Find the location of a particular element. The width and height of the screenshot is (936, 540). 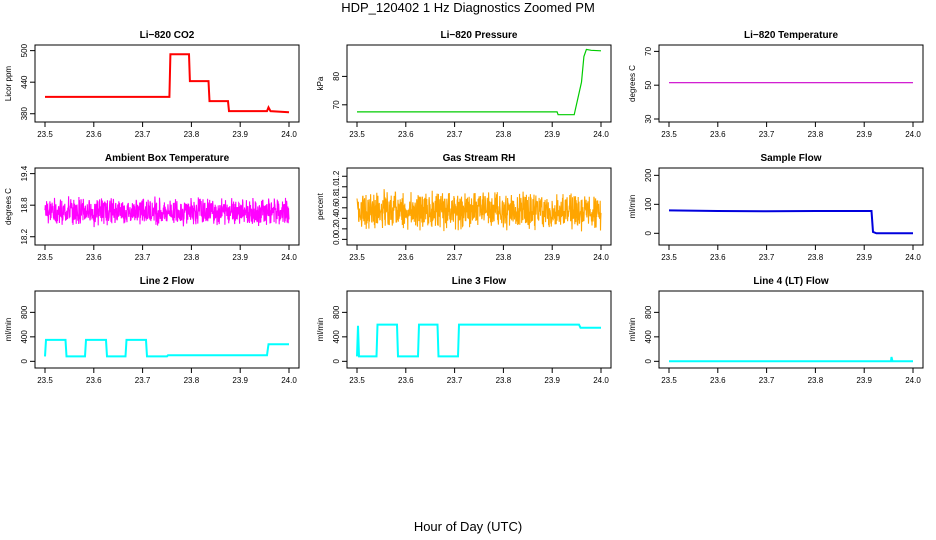

y-tick-label: 18.8 is located at coordinates (24, 205).